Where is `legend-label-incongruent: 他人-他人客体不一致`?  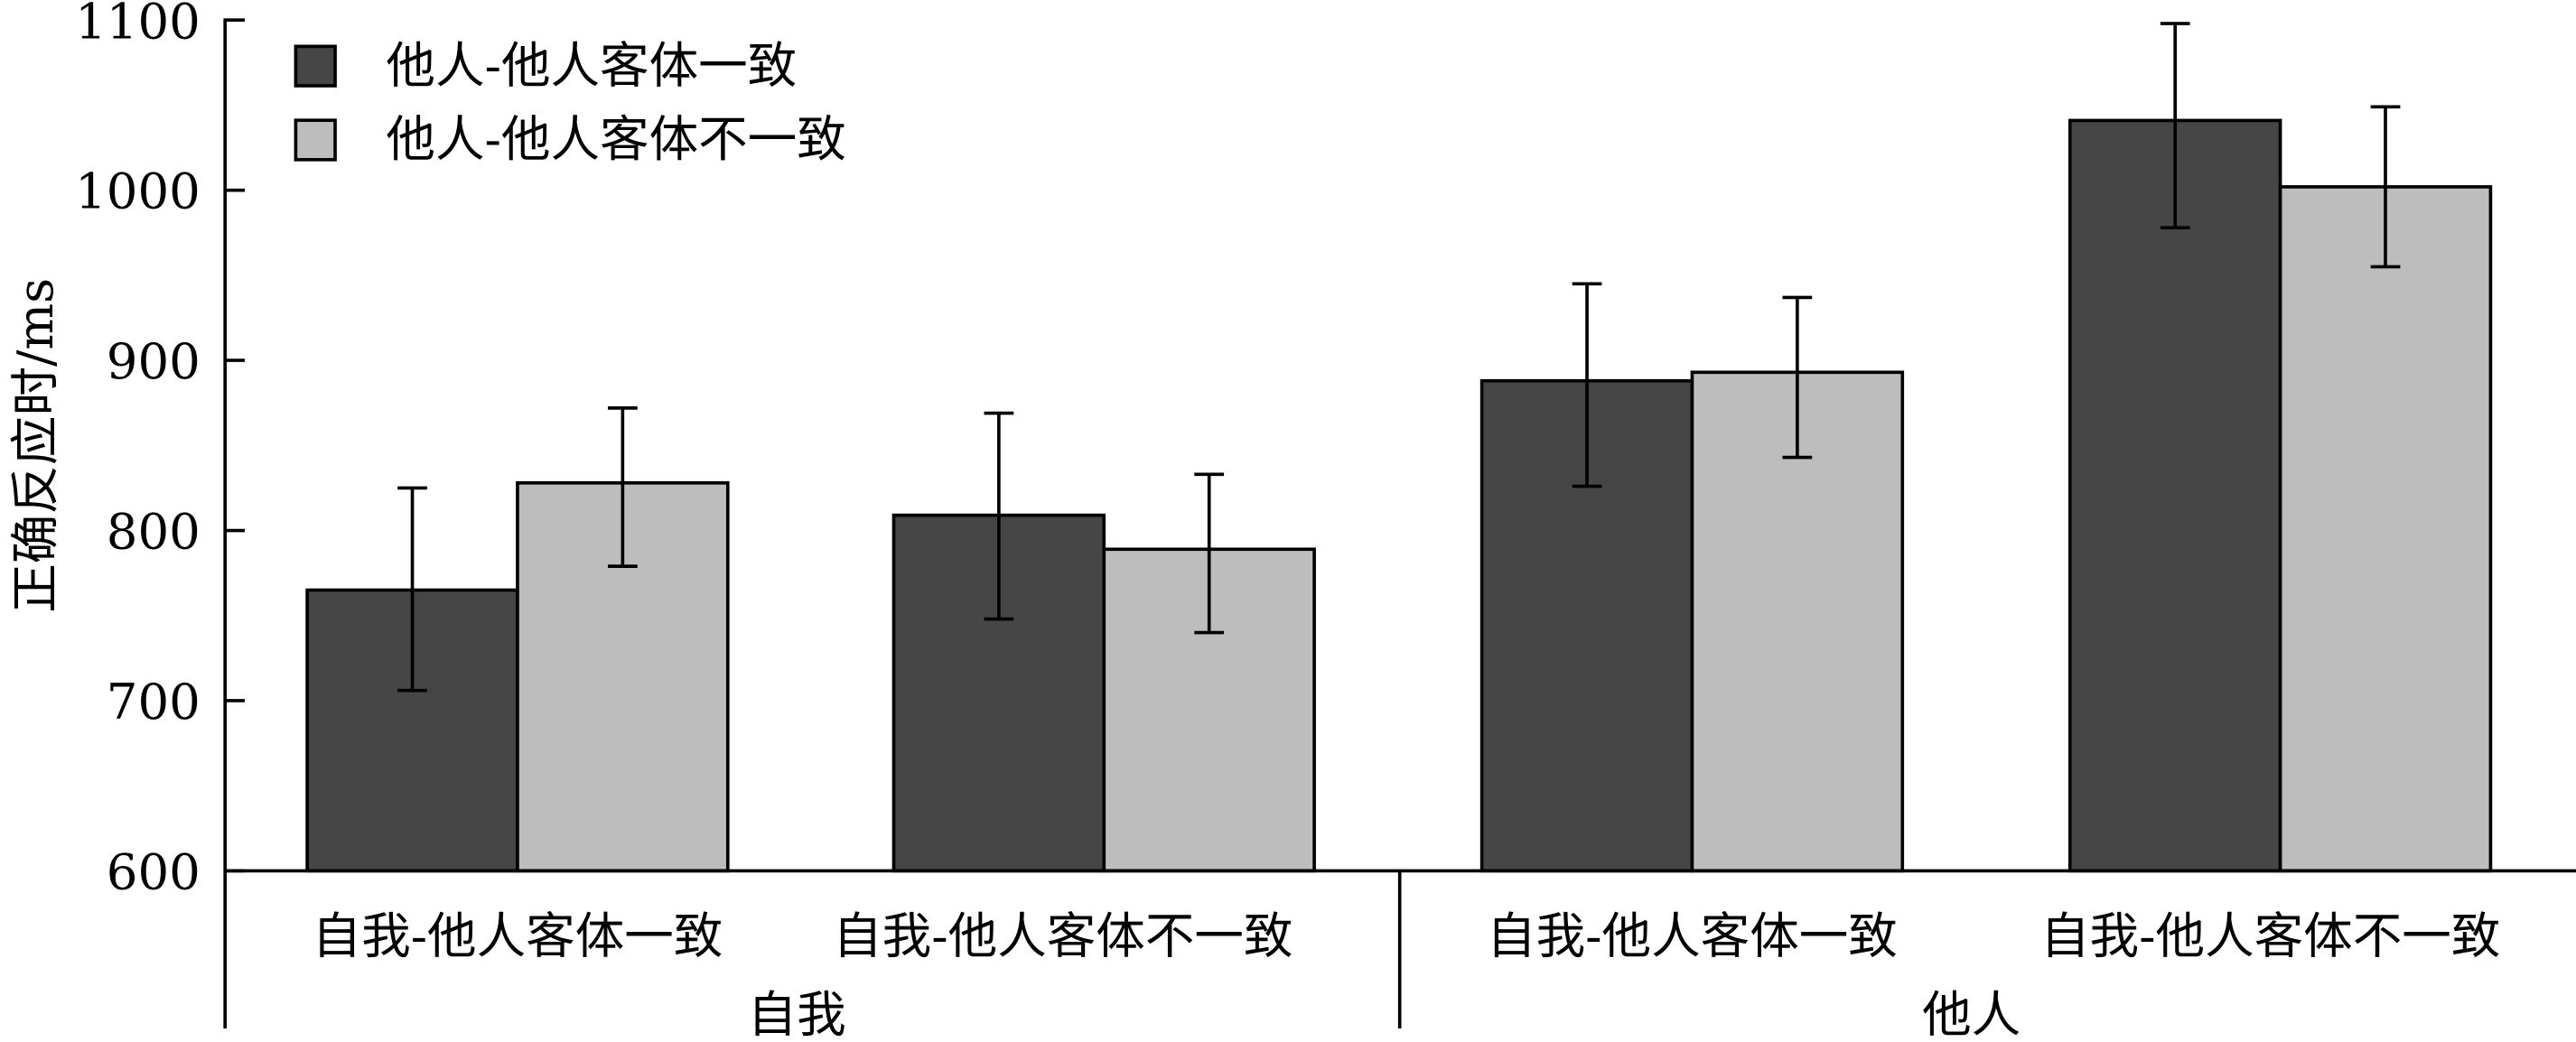
legend-label-incongruent: 他人-他人客体不一致 is located at coordinates (615, 139).